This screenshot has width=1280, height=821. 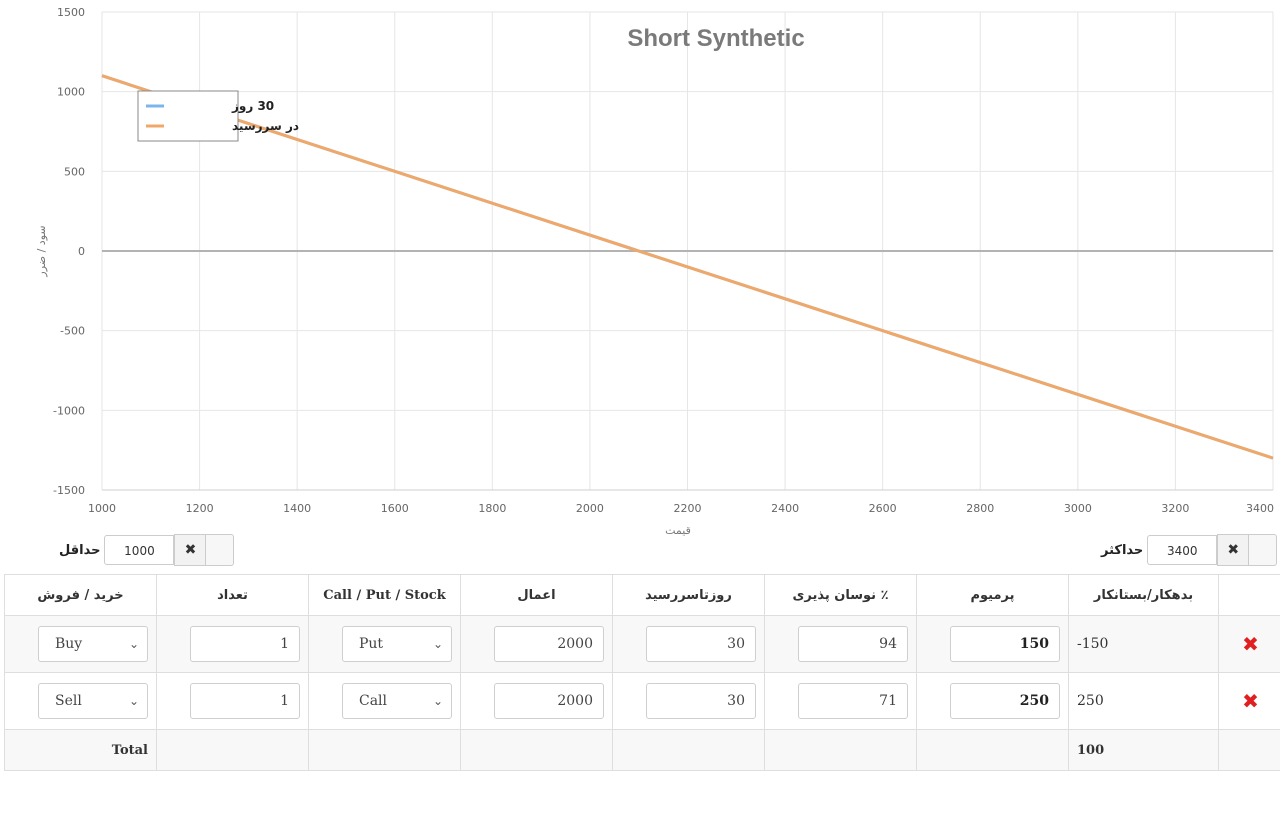 I want to click on x-tick-label: 3400, so click(x=1260, y=508).